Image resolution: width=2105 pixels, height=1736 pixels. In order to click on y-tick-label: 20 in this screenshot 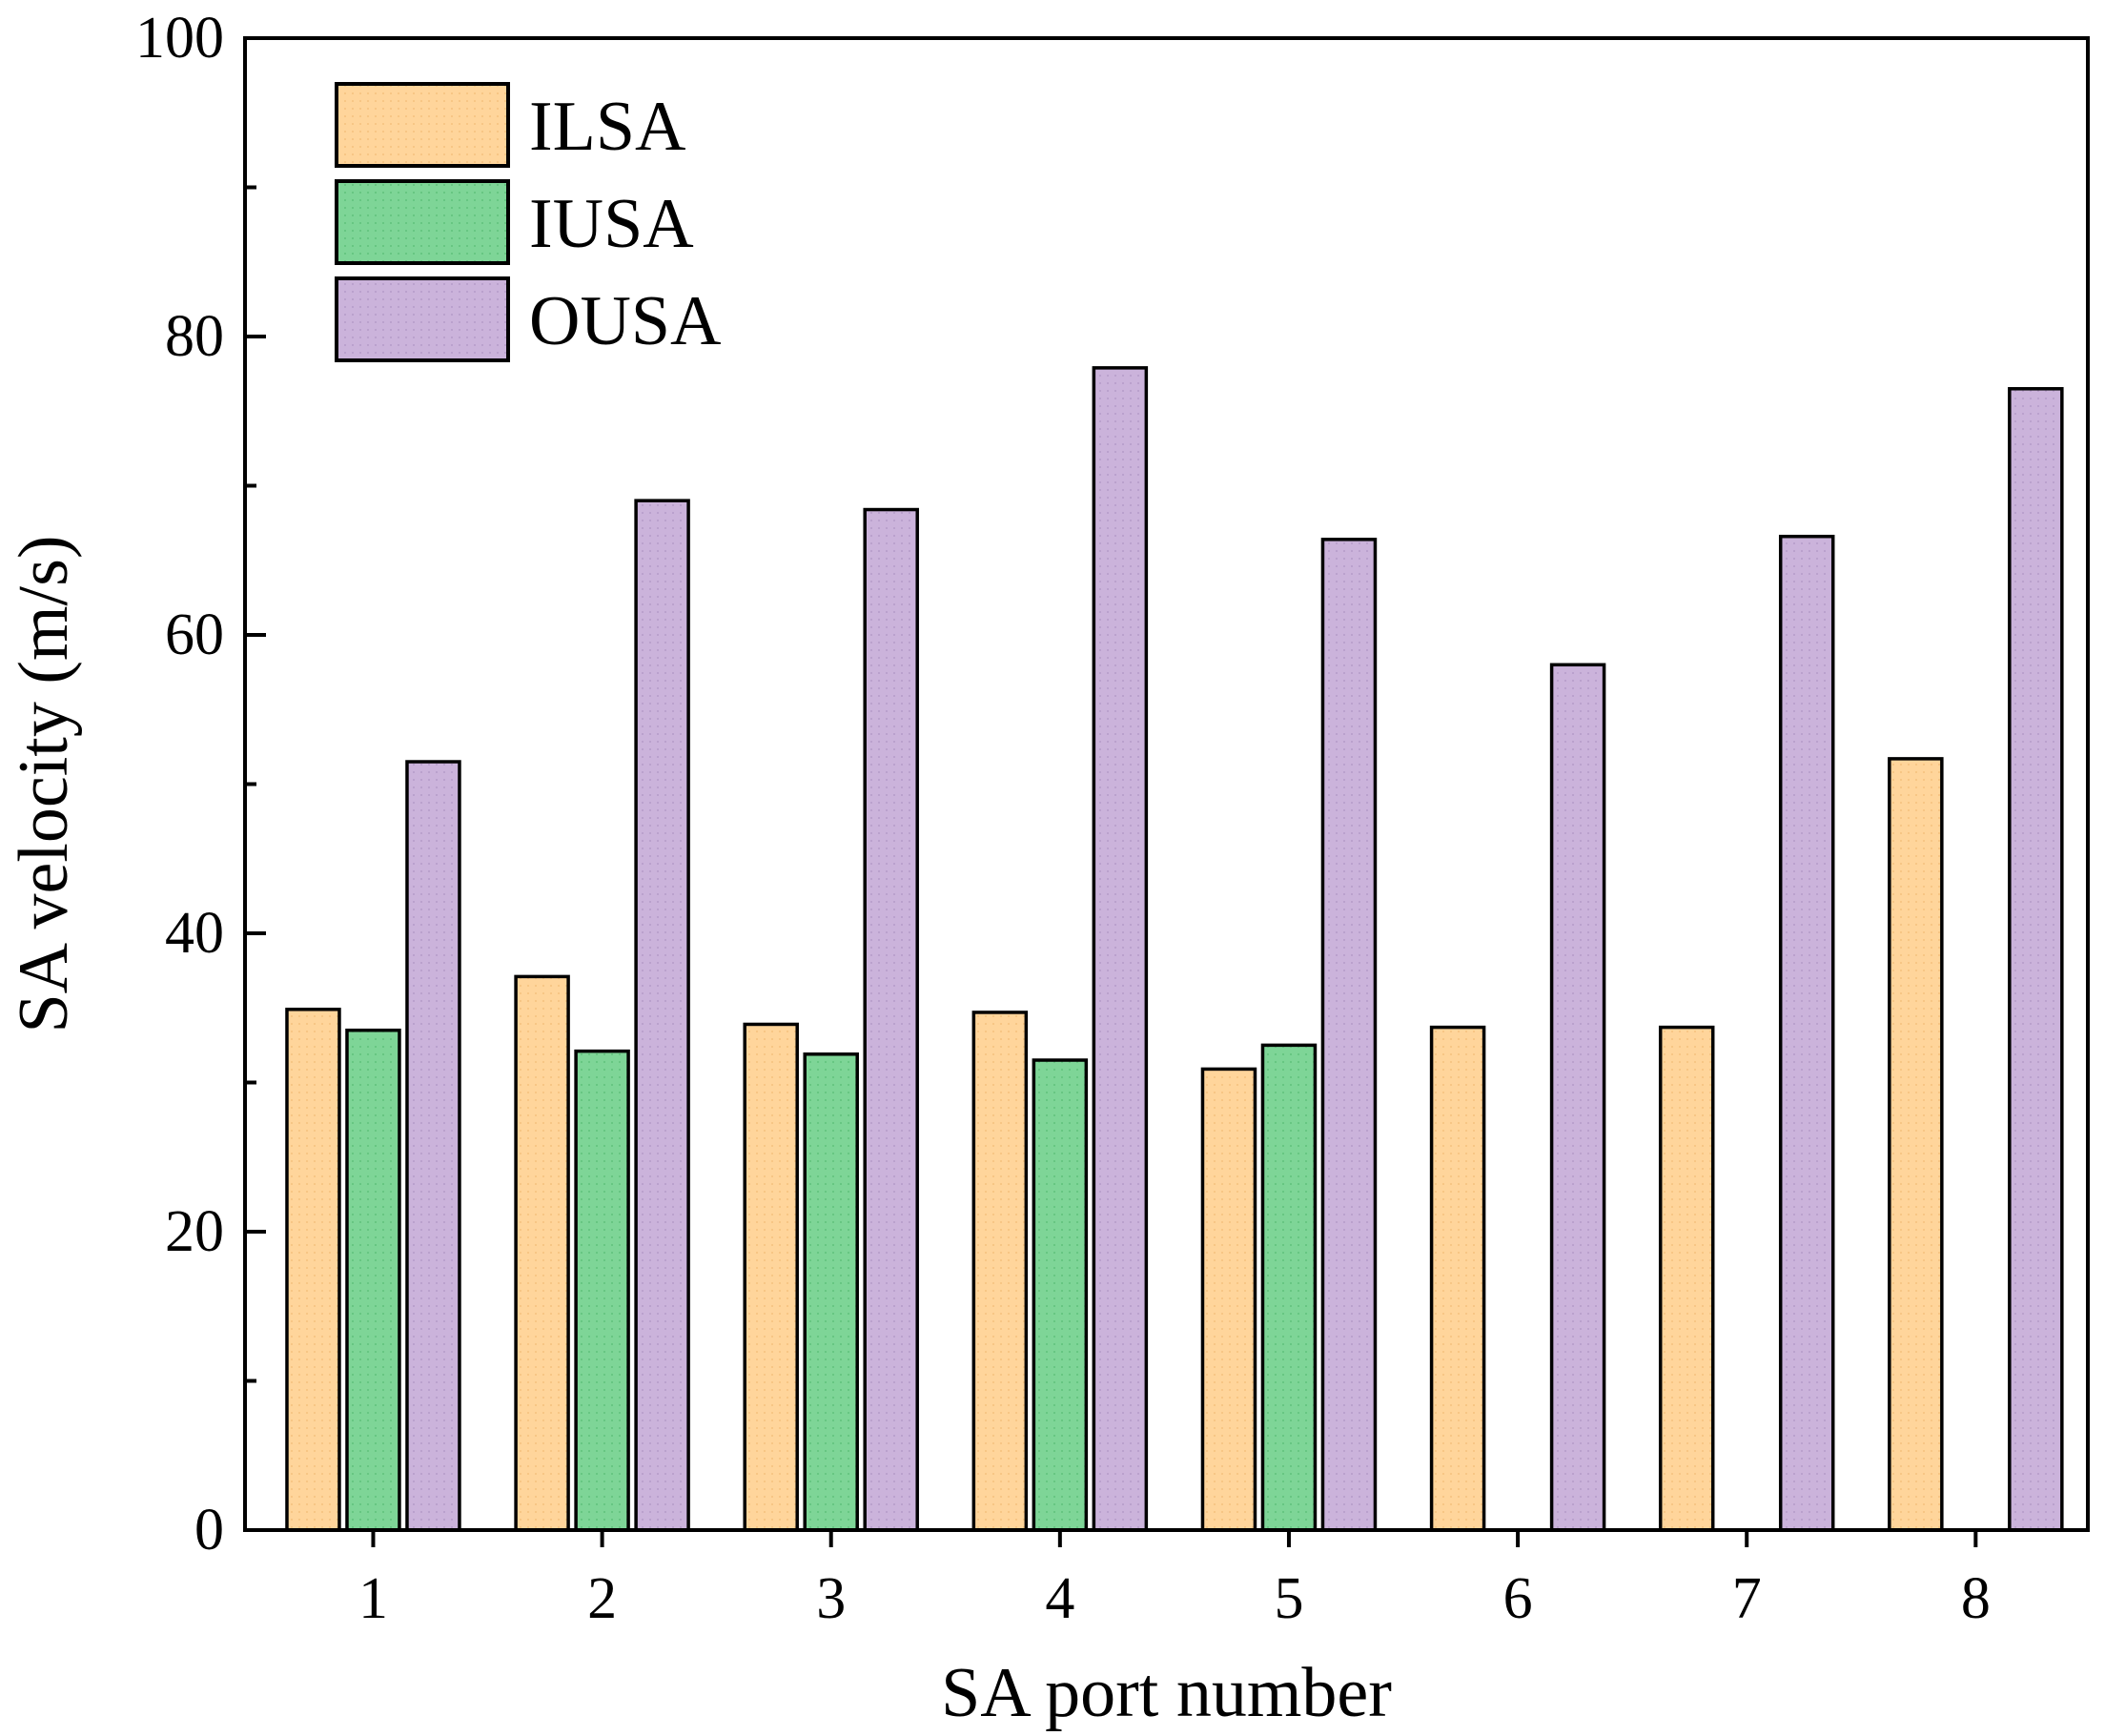, I will do `click(195, 1231)`.